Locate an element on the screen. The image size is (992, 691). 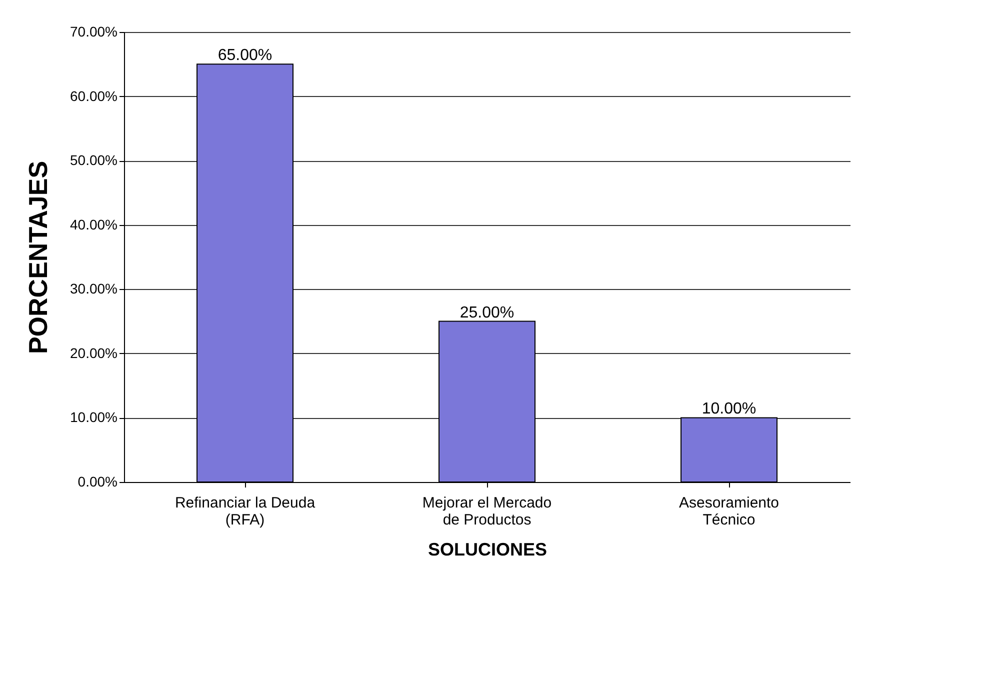
x-tick-label: Refinanciar la Deuda (RFA) is located at coordinates (245, 511).